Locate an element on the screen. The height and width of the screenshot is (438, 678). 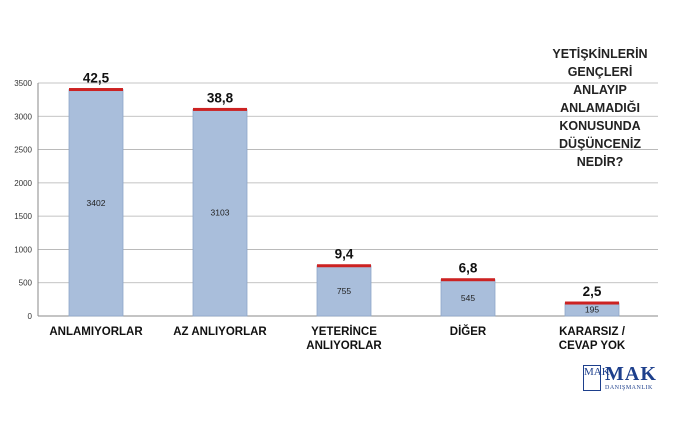
x-category-label: AZ ANLIYORLAR is located at coordinates (220, 332).